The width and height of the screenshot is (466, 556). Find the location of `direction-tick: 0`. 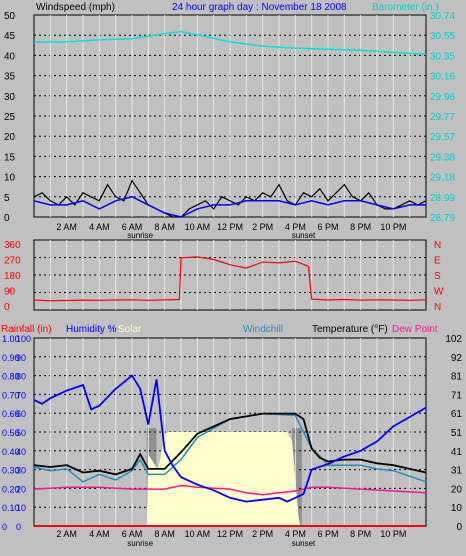

direction-tick: 0 is located at coordinates (7, 307).